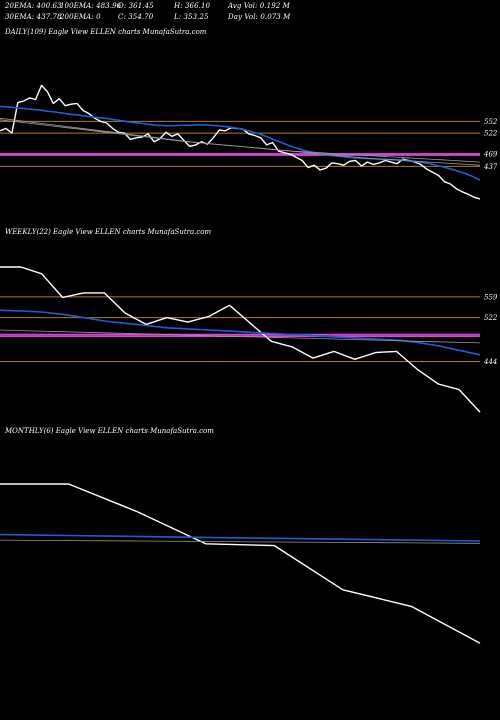  Describe the element at coordinates (192, 6) in the screenshot. I see `stat-high: H: 366.10` at that location.